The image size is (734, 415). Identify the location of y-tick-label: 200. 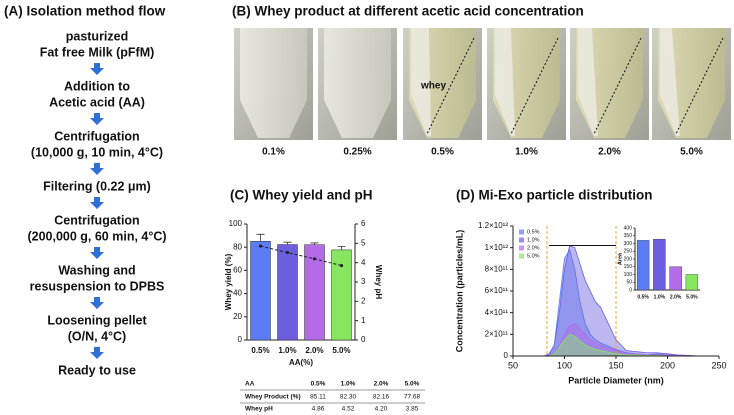
(628, 259).